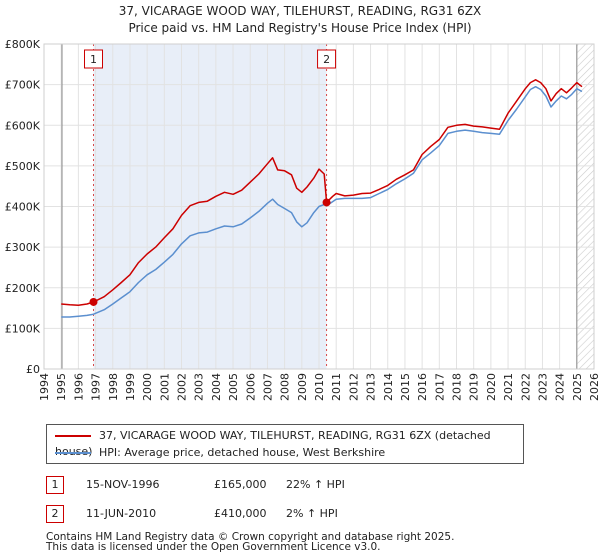 This screenshot has width=600, height=560. I want to click on y-tick-label: £600K, so click(23, 125).